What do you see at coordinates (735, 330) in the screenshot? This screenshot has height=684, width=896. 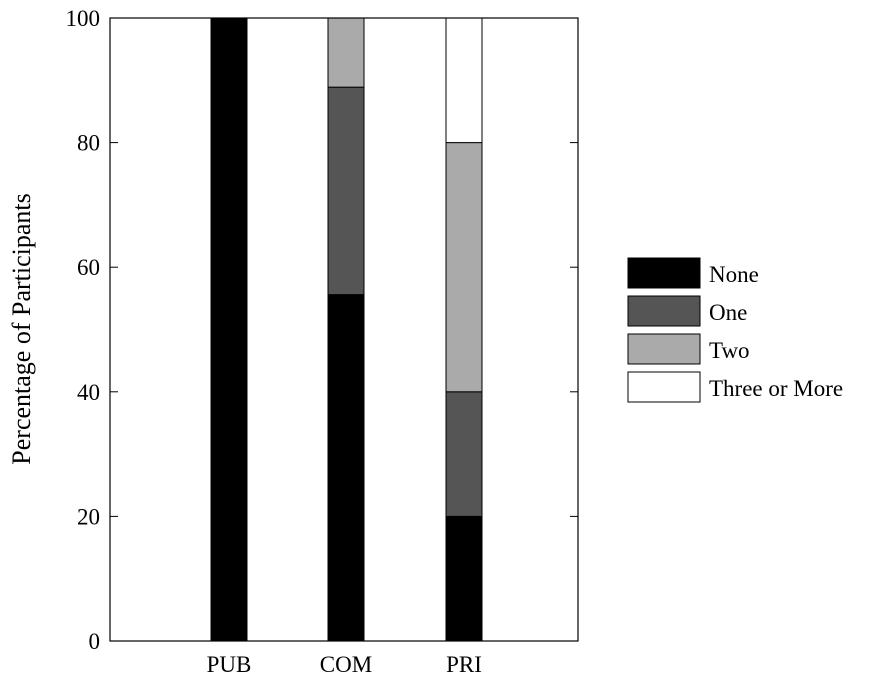 I see `legend: None One Two Three or More` at bounding box center [735, 330].